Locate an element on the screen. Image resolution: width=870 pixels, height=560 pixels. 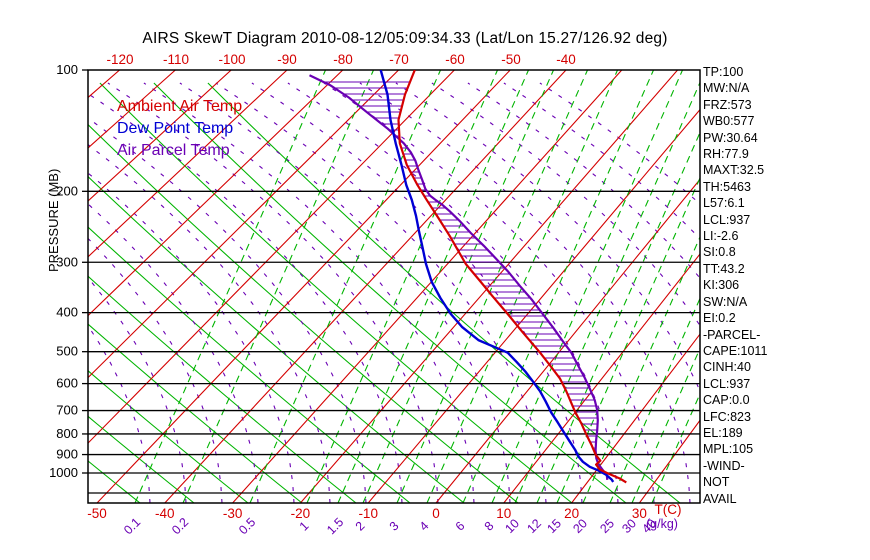
svg-text: -30 is located at coordinates (233, 513).